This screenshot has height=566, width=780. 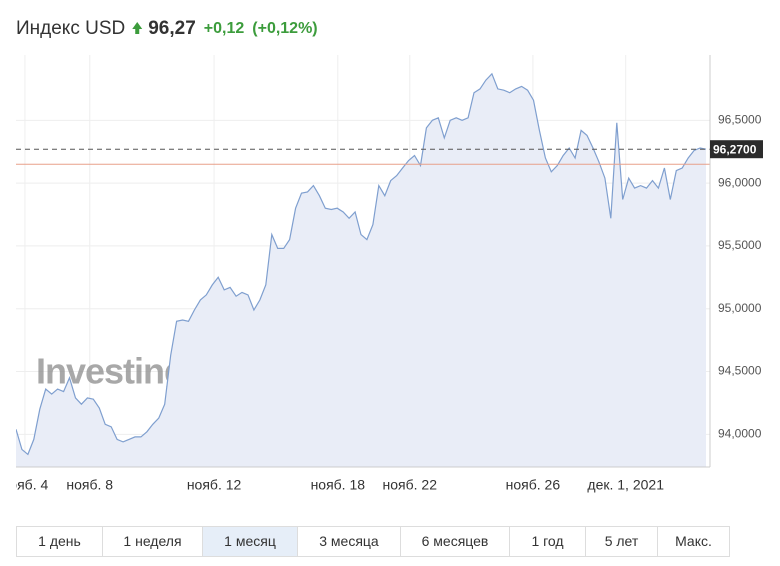 What do you see at coordinates (740, 371) in the screenshot?
I see `y-tick-label: 94,5000` at bounding box center [740, 371].